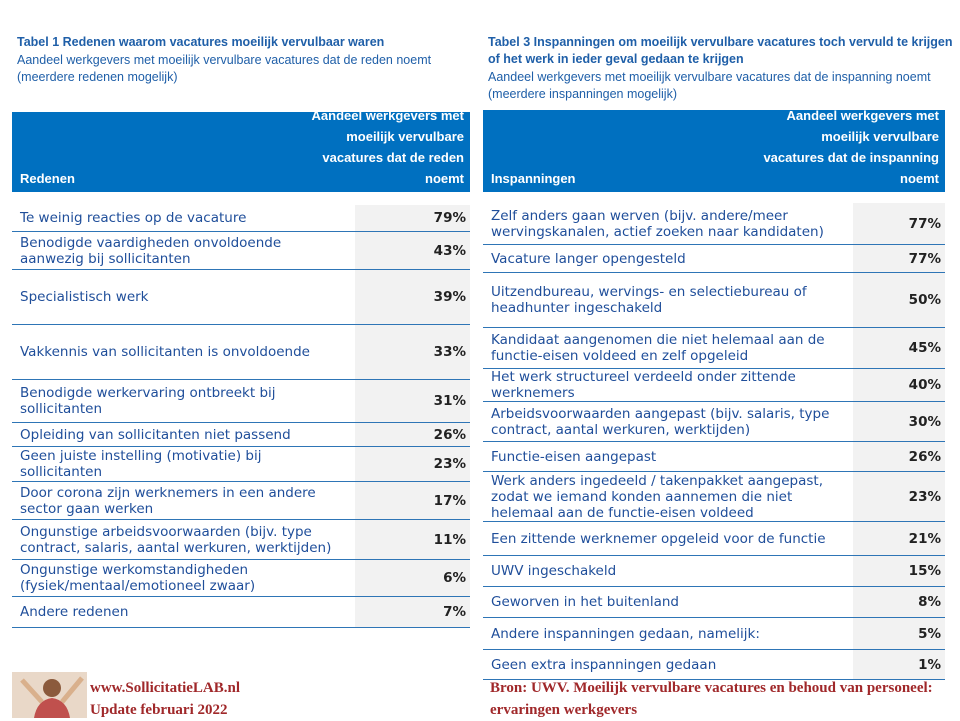 The height and width of the screenshot is (721, 960). Describe the element at coordinates (49, 695) in the screenshot. I see `logo-photo` at that location.